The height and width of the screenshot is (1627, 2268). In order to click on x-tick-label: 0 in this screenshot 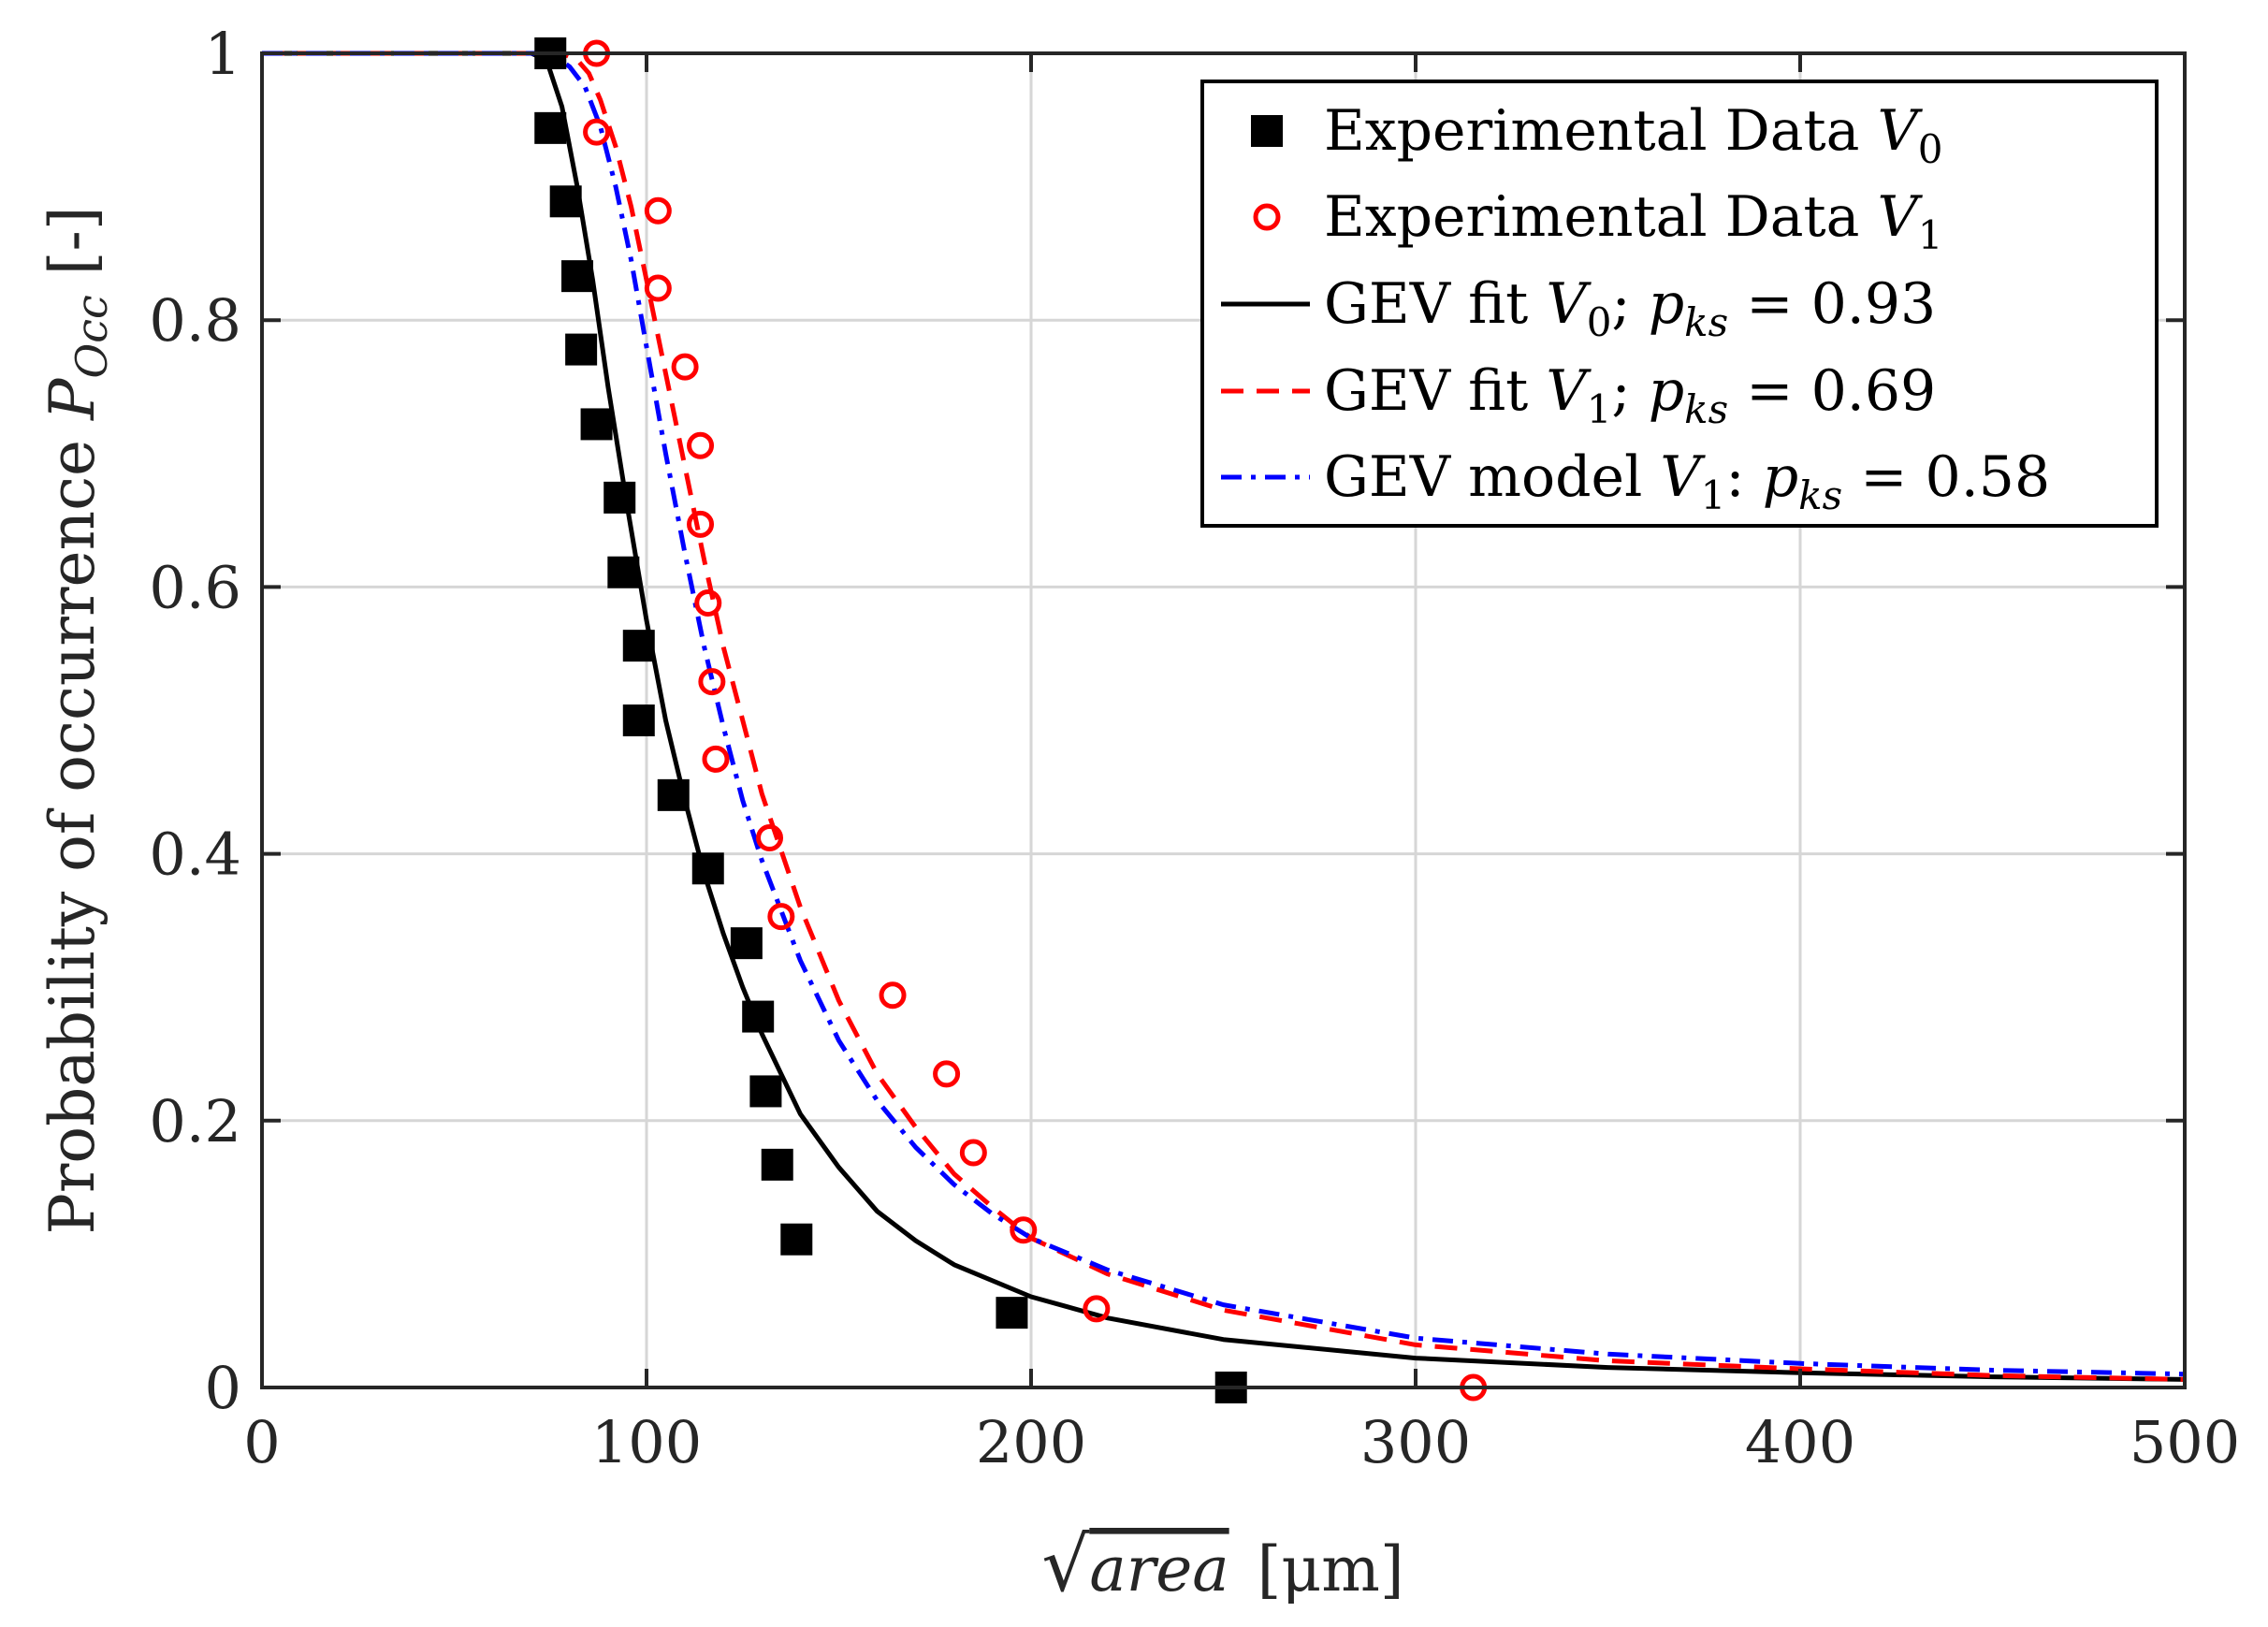, I will do `click(262, 1442)`.